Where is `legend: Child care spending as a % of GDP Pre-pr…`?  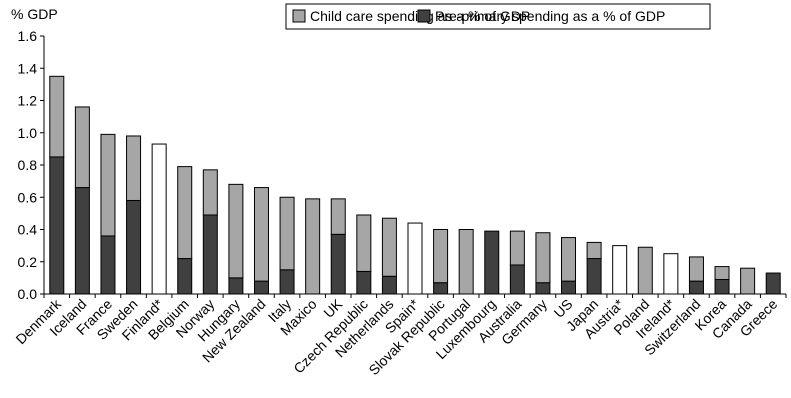
legend: Child care spending as a % of GDP Pre-pr… is located at coordinates (498, 16).